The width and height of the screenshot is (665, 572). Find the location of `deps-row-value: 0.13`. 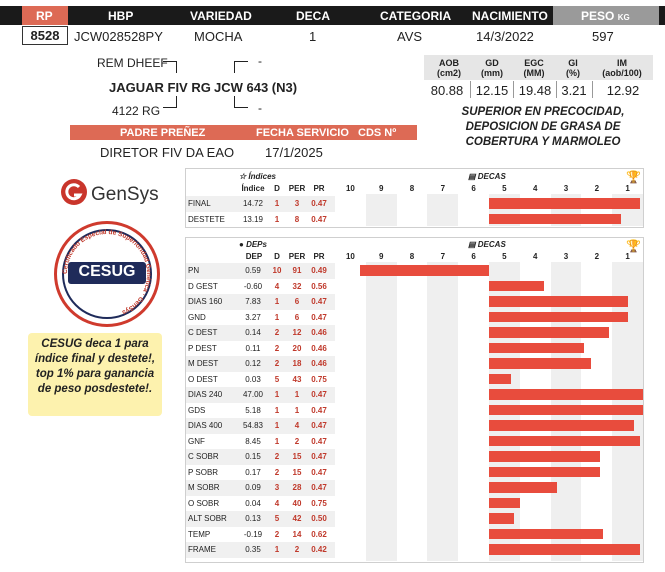

deps-row-value: 0.13 is located at coordinates (253, 518).